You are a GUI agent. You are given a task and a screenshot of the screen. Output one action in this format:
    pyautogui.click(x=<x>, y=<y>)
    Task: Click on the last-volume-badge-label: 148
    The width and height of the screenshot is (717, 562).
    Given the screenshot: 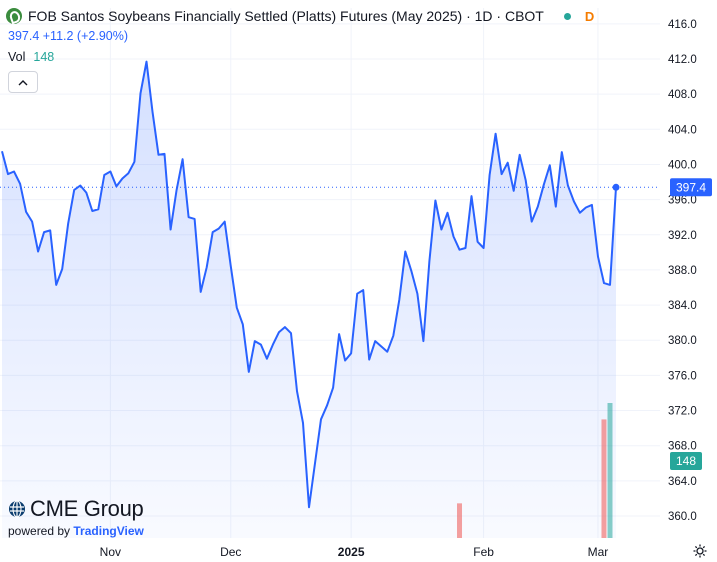 What is the action you would take?
    pyautogui.click(x=686, y=461)
    